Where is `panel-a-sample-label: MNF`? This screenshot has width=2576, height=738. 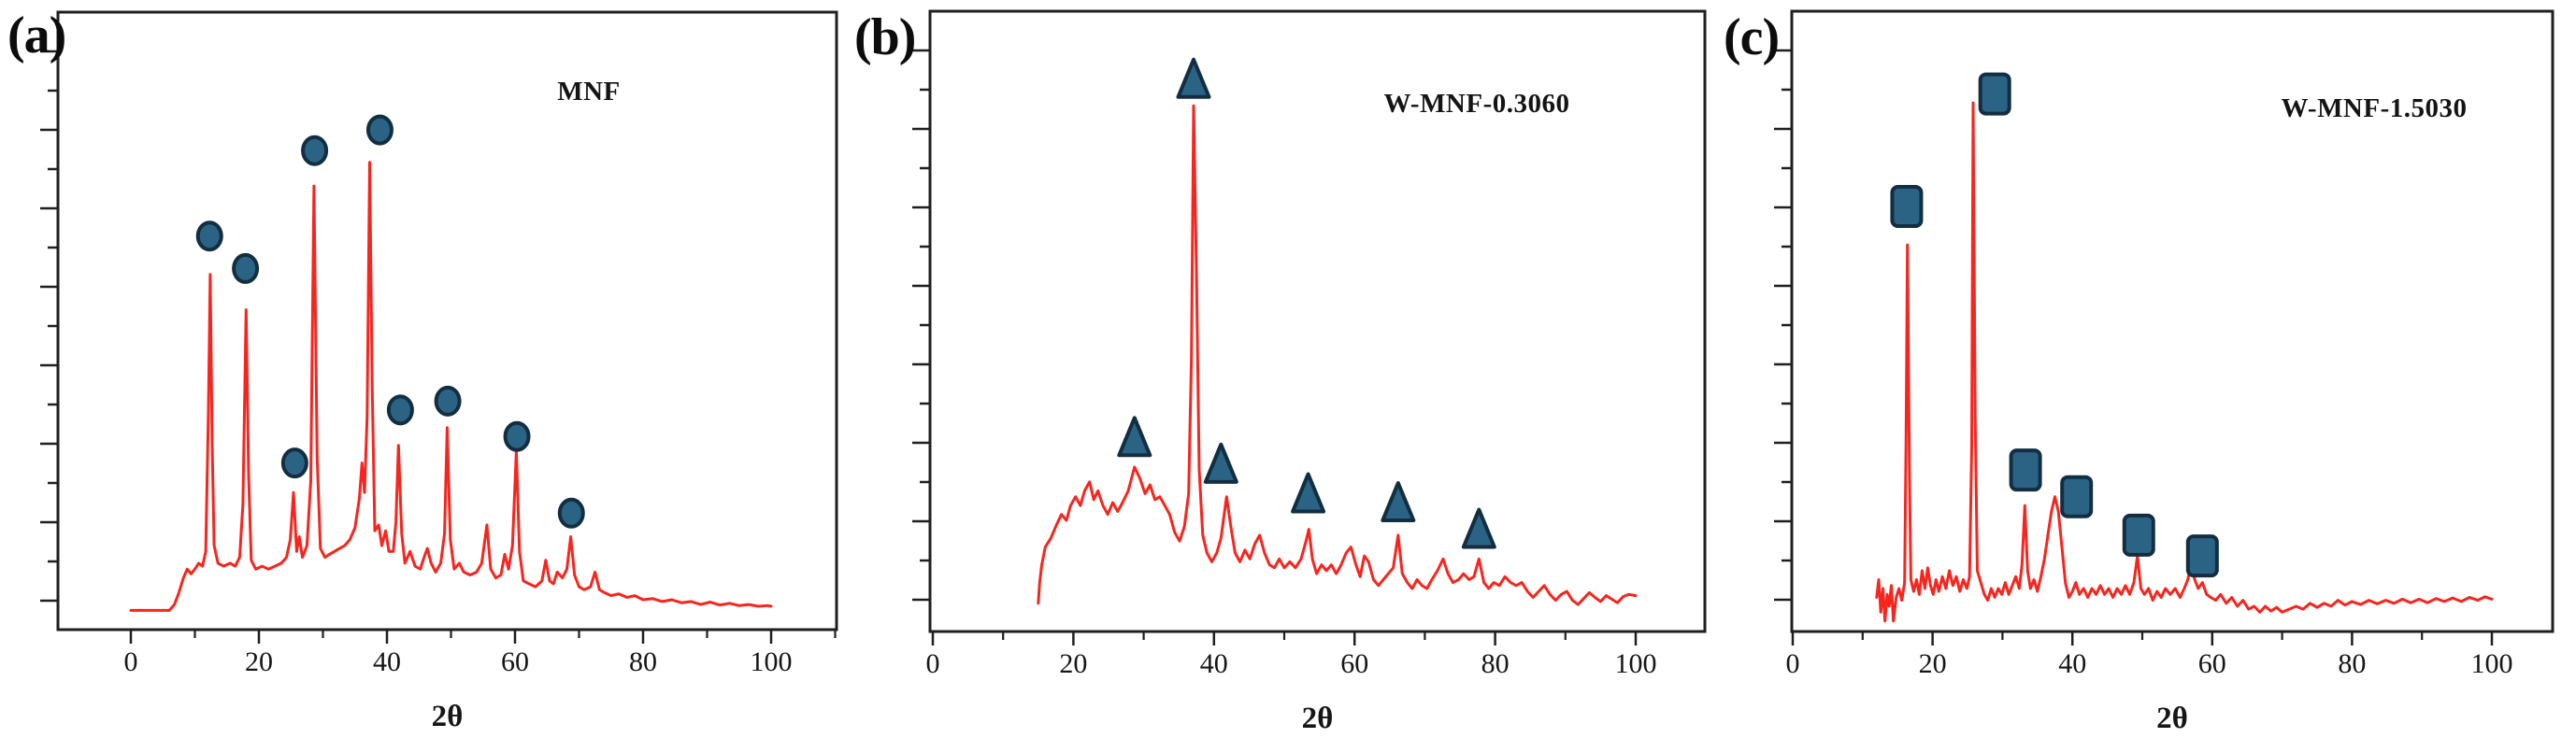
panel-a-sample-label: MNF is located at coordinates (589, 91).